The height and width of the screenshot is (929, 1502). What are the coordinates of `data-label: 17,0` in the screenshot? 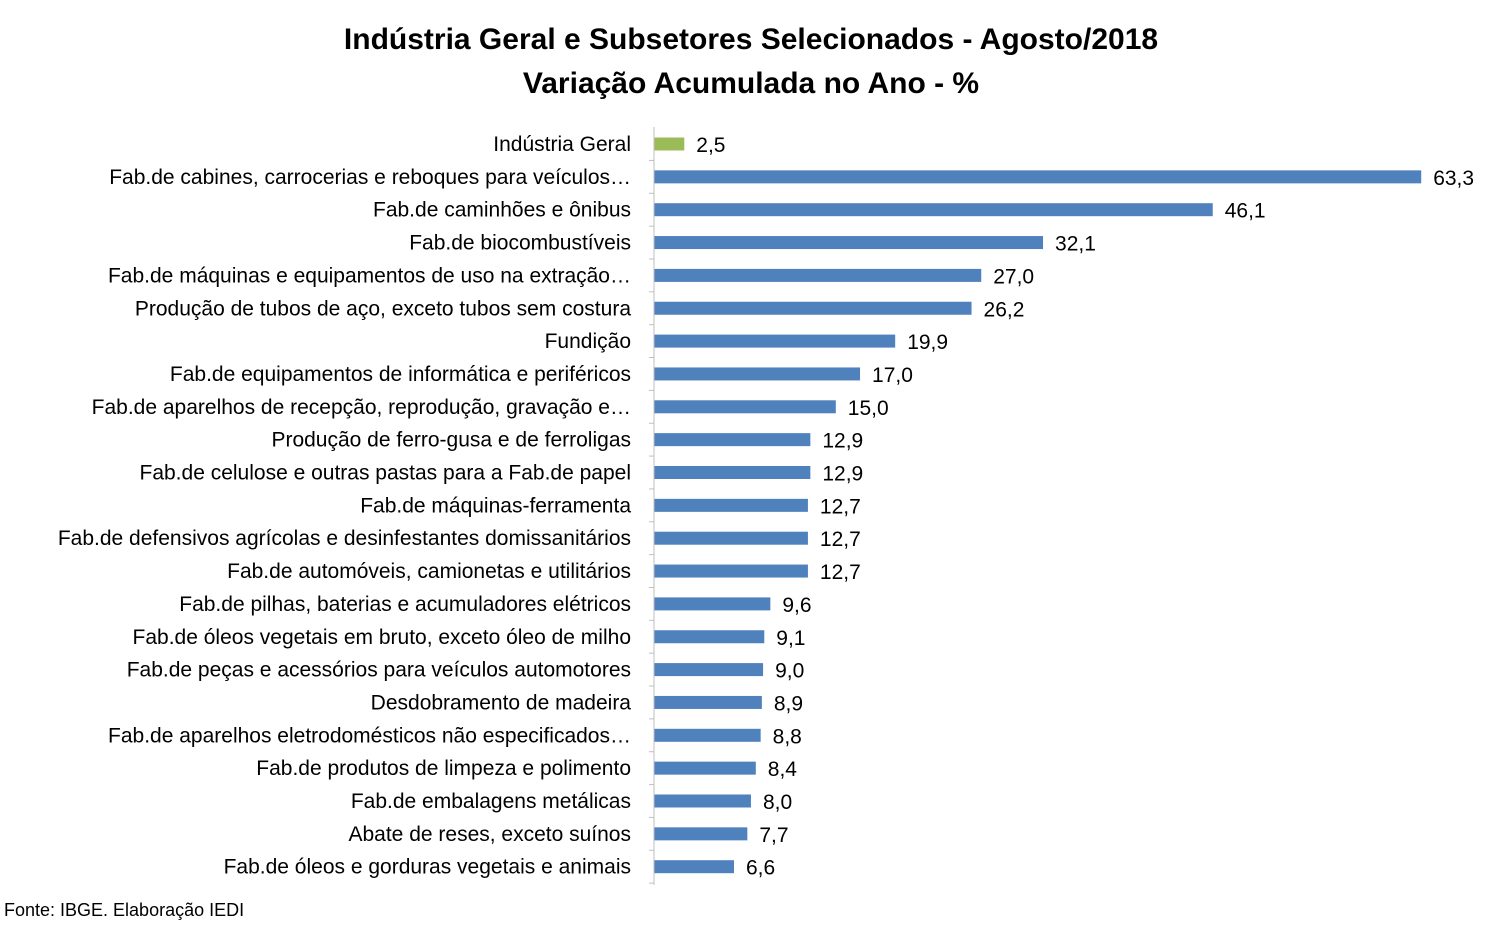 It's located at (892, 375).